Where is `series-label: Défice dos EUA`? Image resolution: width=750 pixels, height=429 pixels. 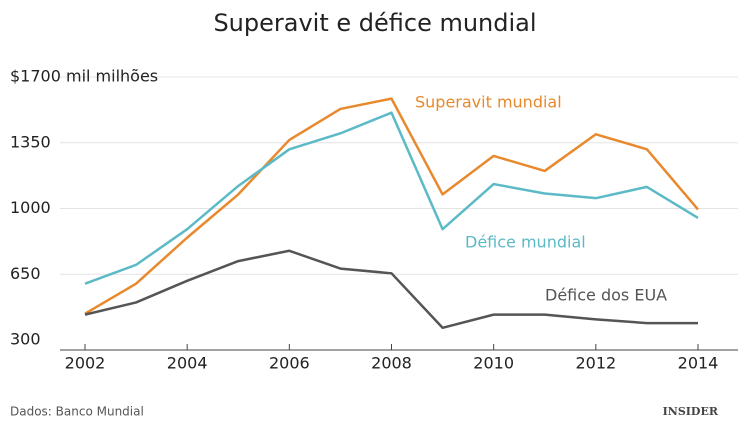
series-label: Défice dos EUA is located at coordinates (606, 295).